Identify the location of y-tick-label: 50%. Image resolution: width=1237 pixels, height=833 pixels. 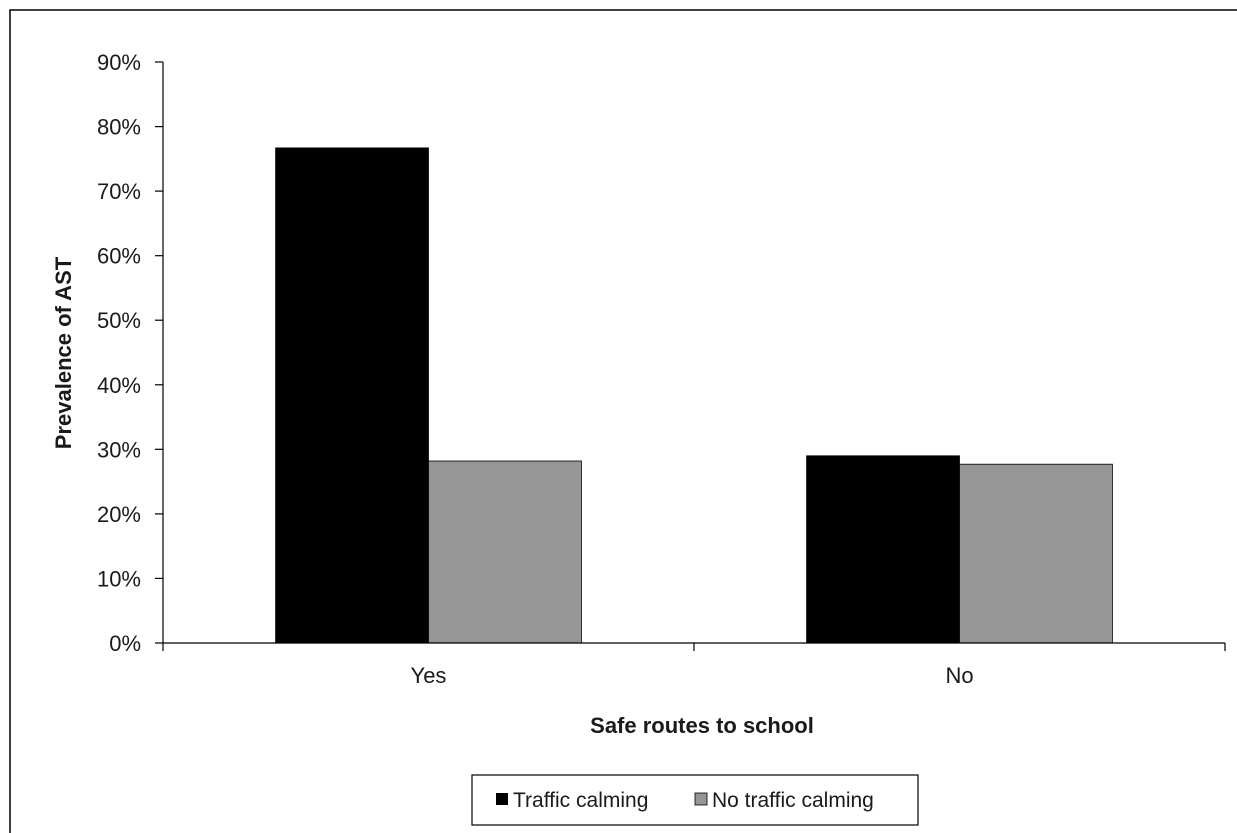
(119, 320).